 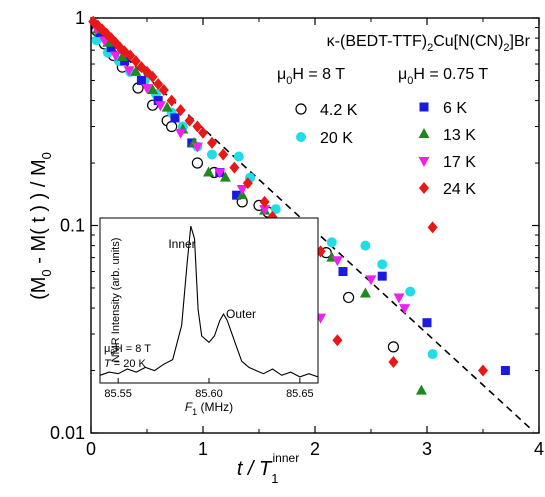 I want to click on x-axis-title: t / T1inner, so click(x=268, y=468).